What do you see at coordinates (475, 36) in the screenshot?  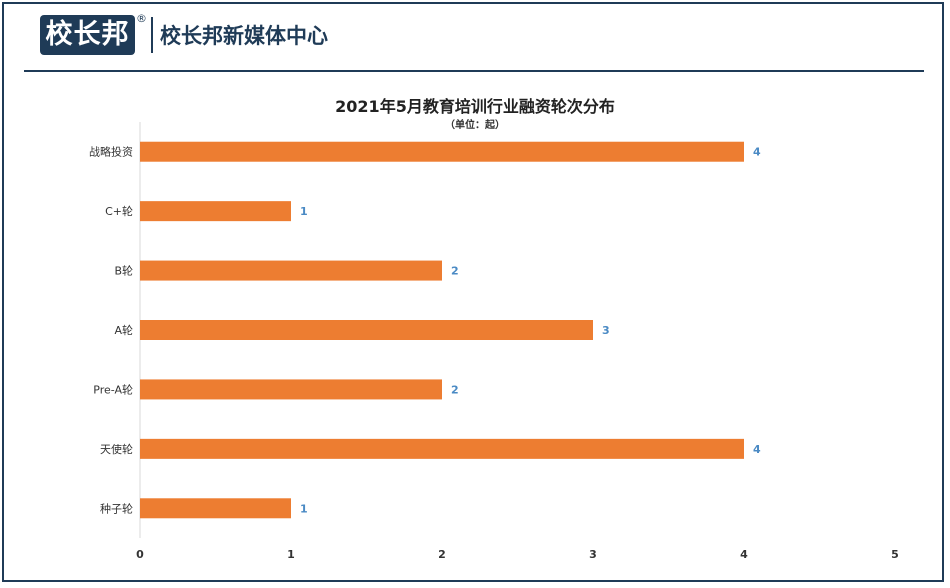 I see `header: 校长邦 ® 校长邦新媒体中心` at bounding box center [475, 36].